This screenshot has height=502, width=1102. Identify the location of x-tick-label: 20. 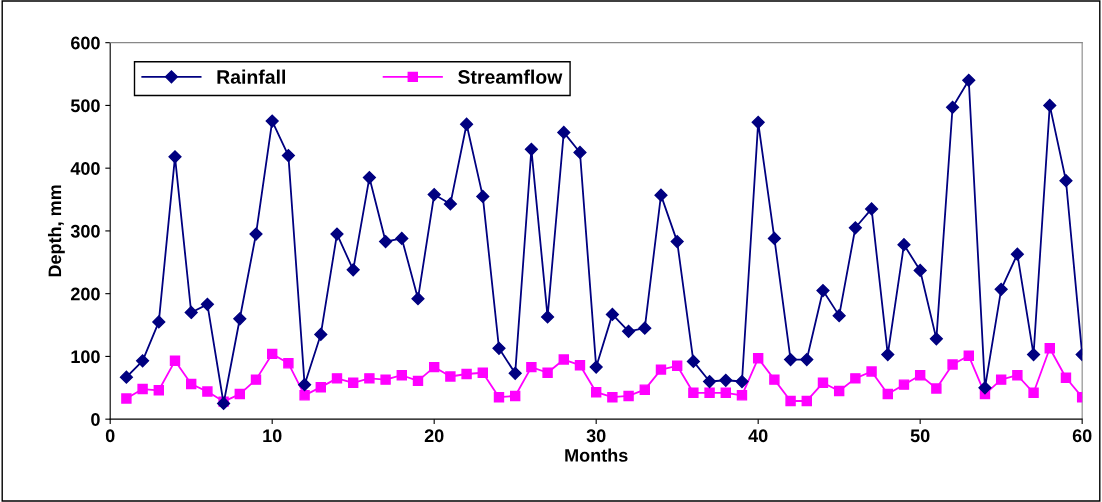
(434, 436).